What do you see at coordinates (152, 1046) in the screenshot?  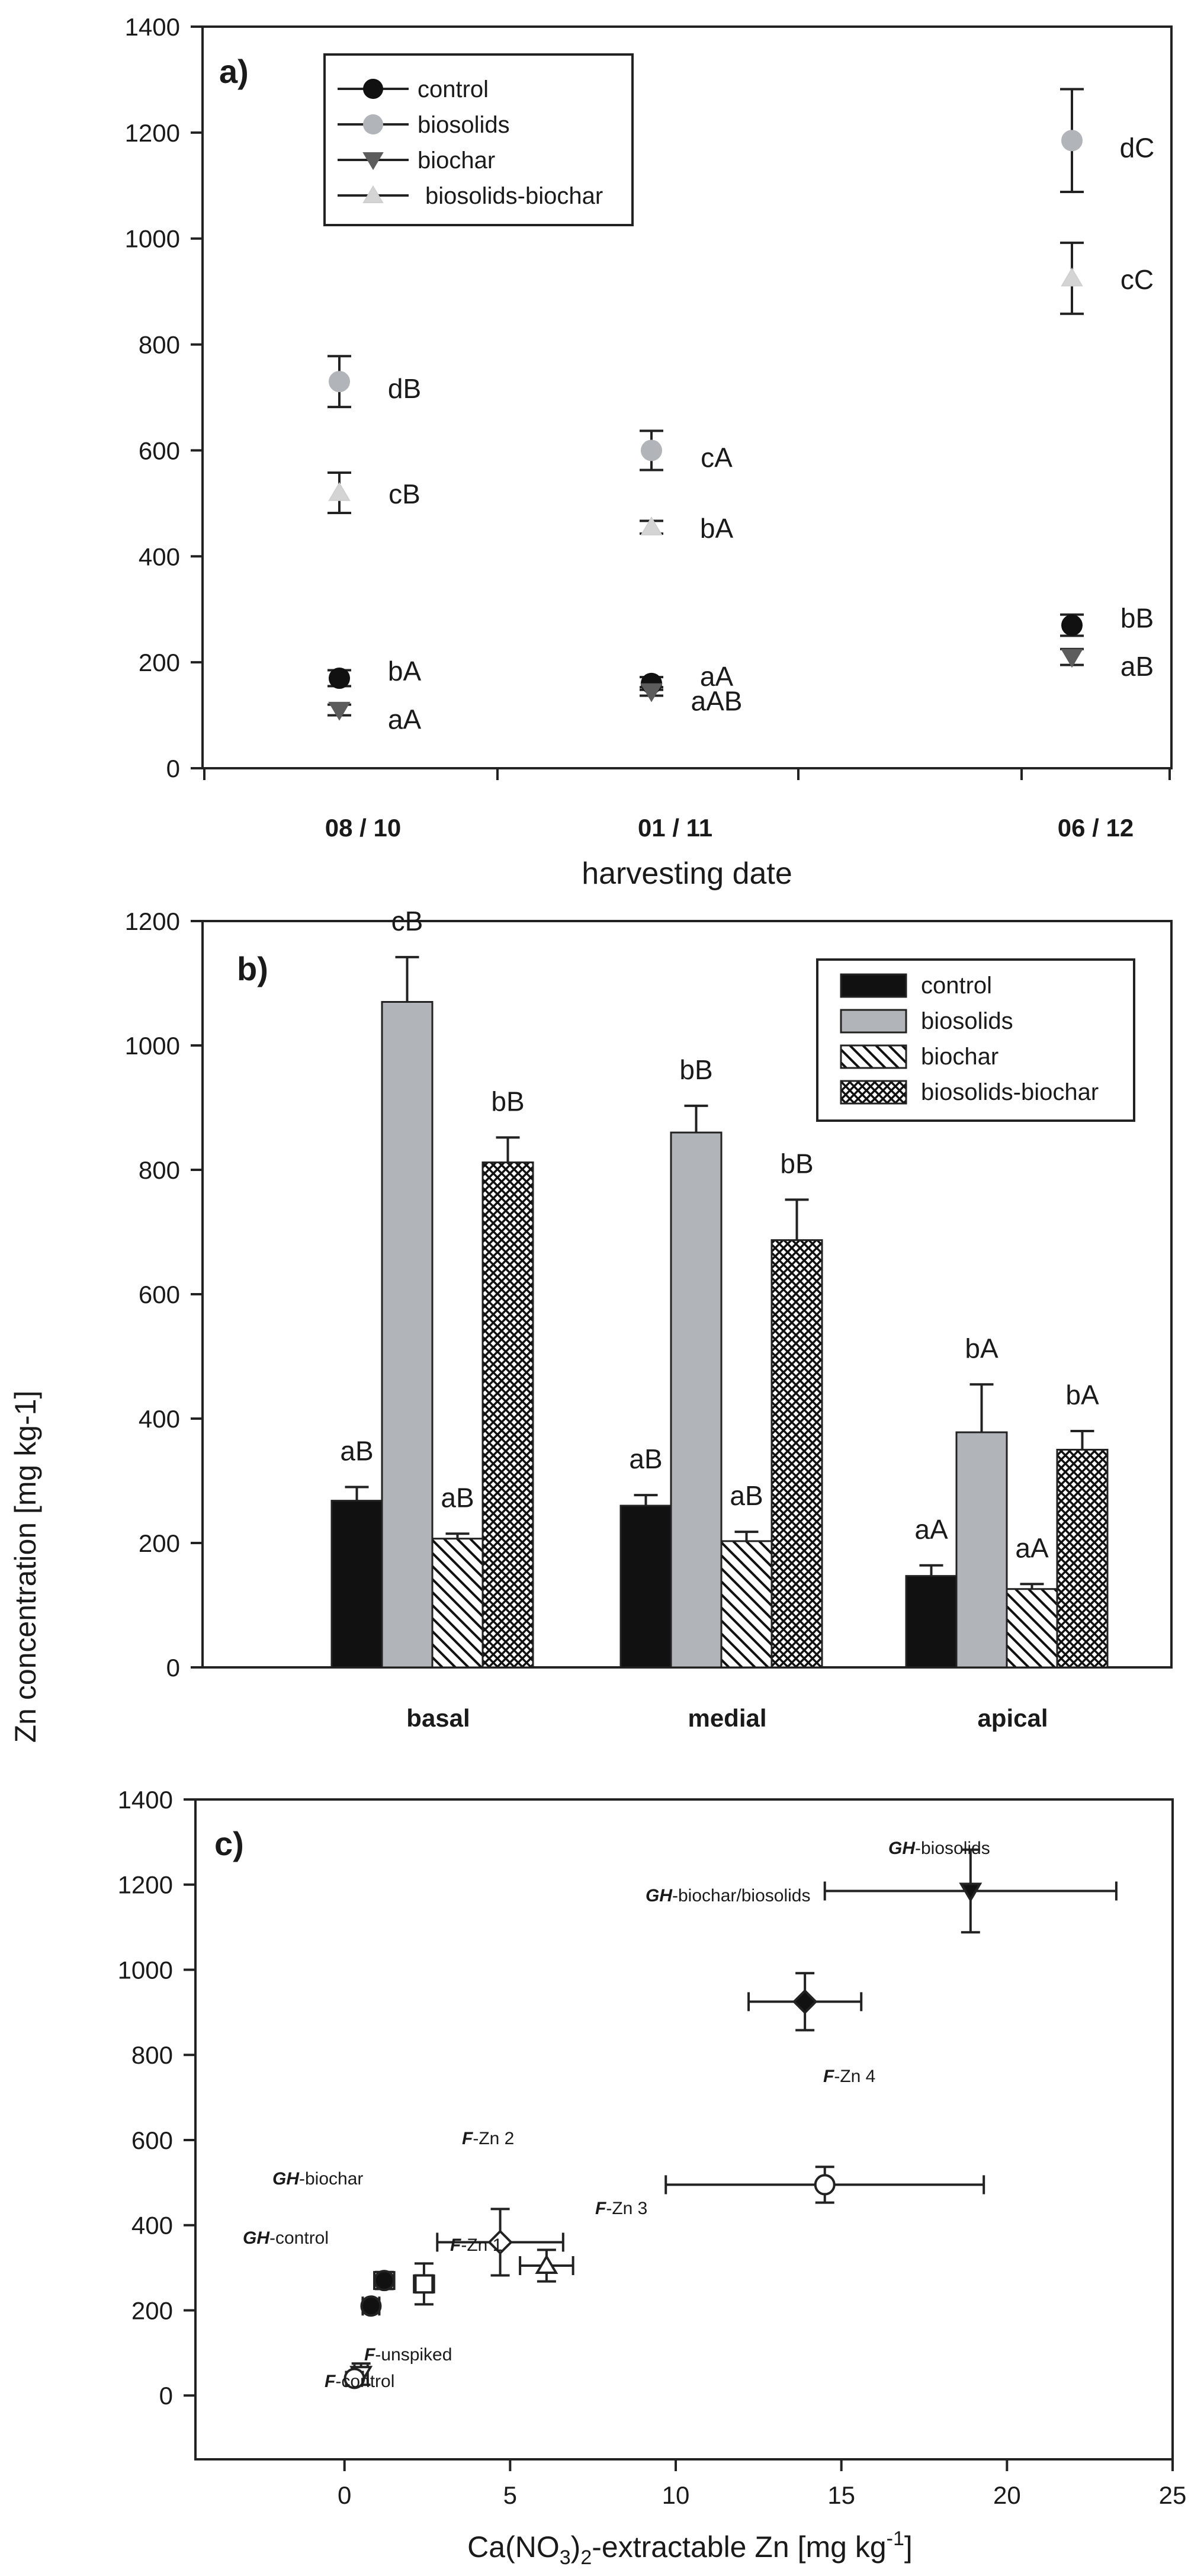 I see `y-tick-label-b: 1000` at bounding box center [152, 1046].